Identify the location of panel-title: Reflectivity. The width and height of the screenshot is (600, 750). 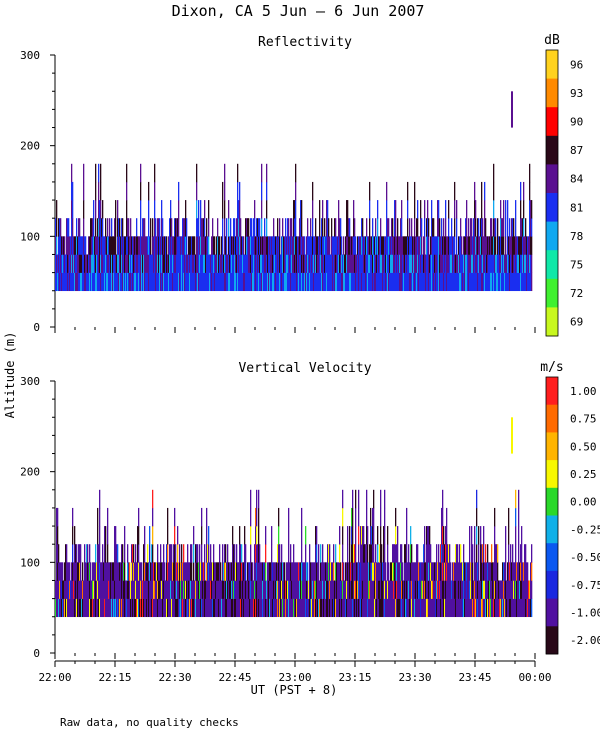
(305, 42).